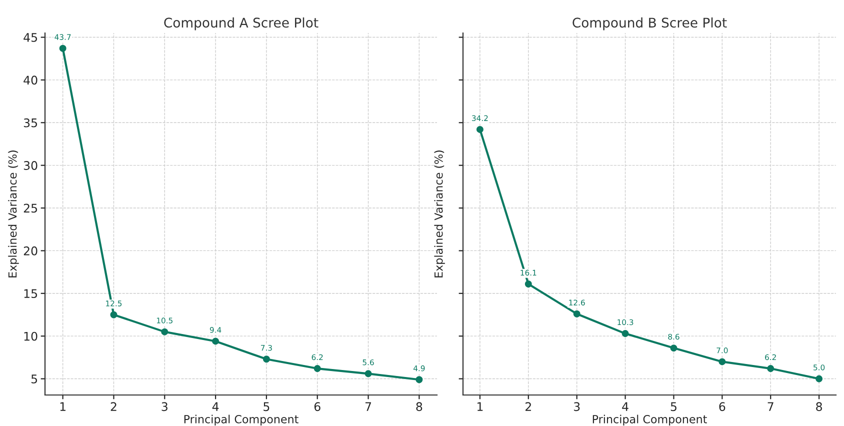 The image size is (844, 426). I want to click on y-tick-label: 30, so click(31, 165).